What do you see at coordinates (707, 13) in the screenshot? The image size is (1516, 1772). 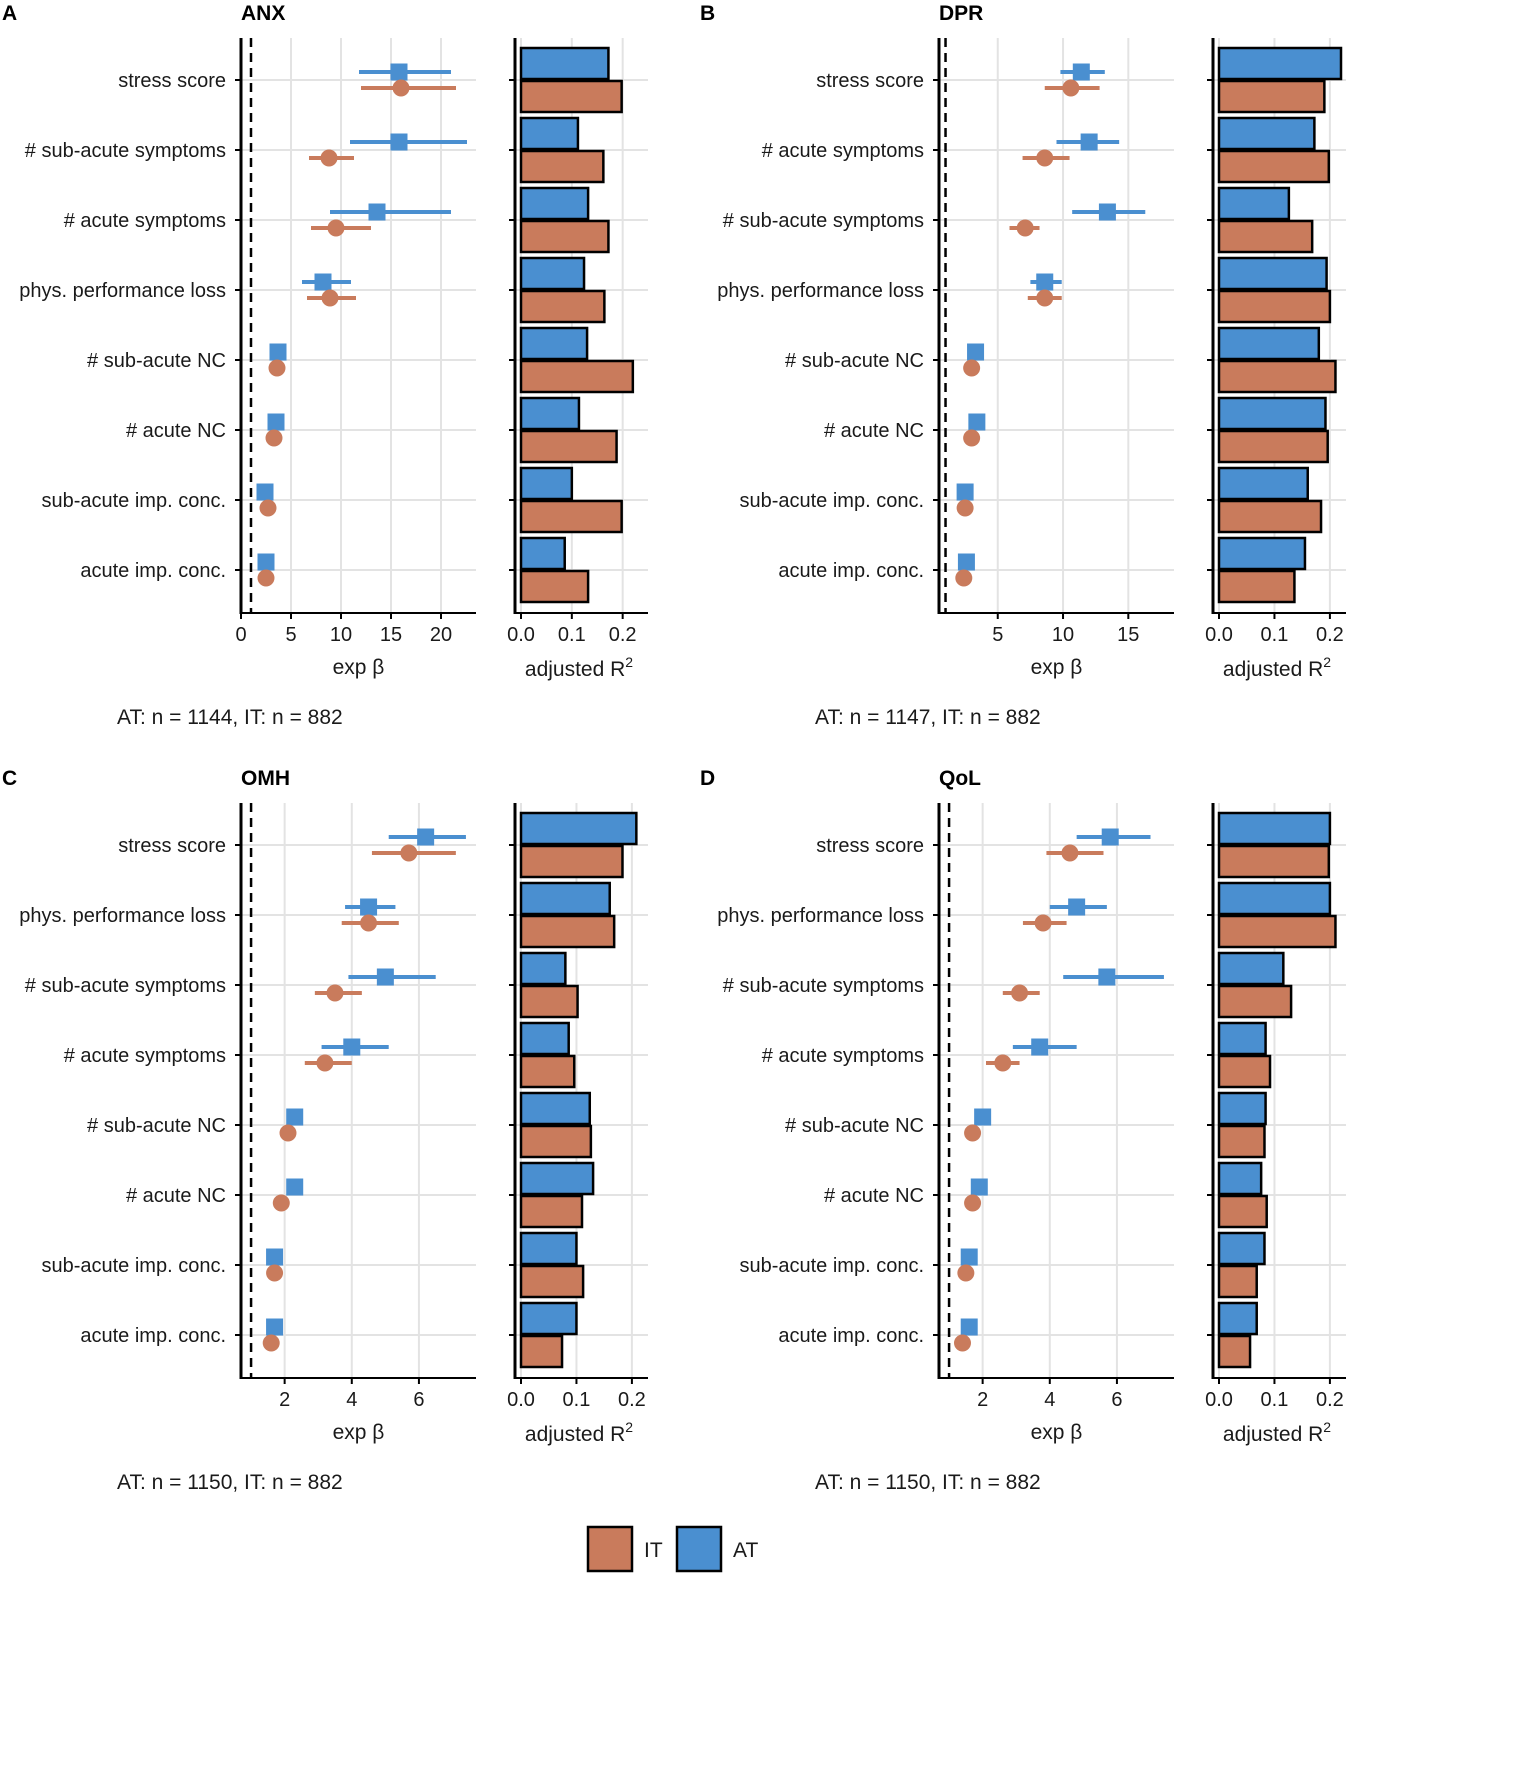 I see `panel-letter: B` at bounding box center [707, 13].